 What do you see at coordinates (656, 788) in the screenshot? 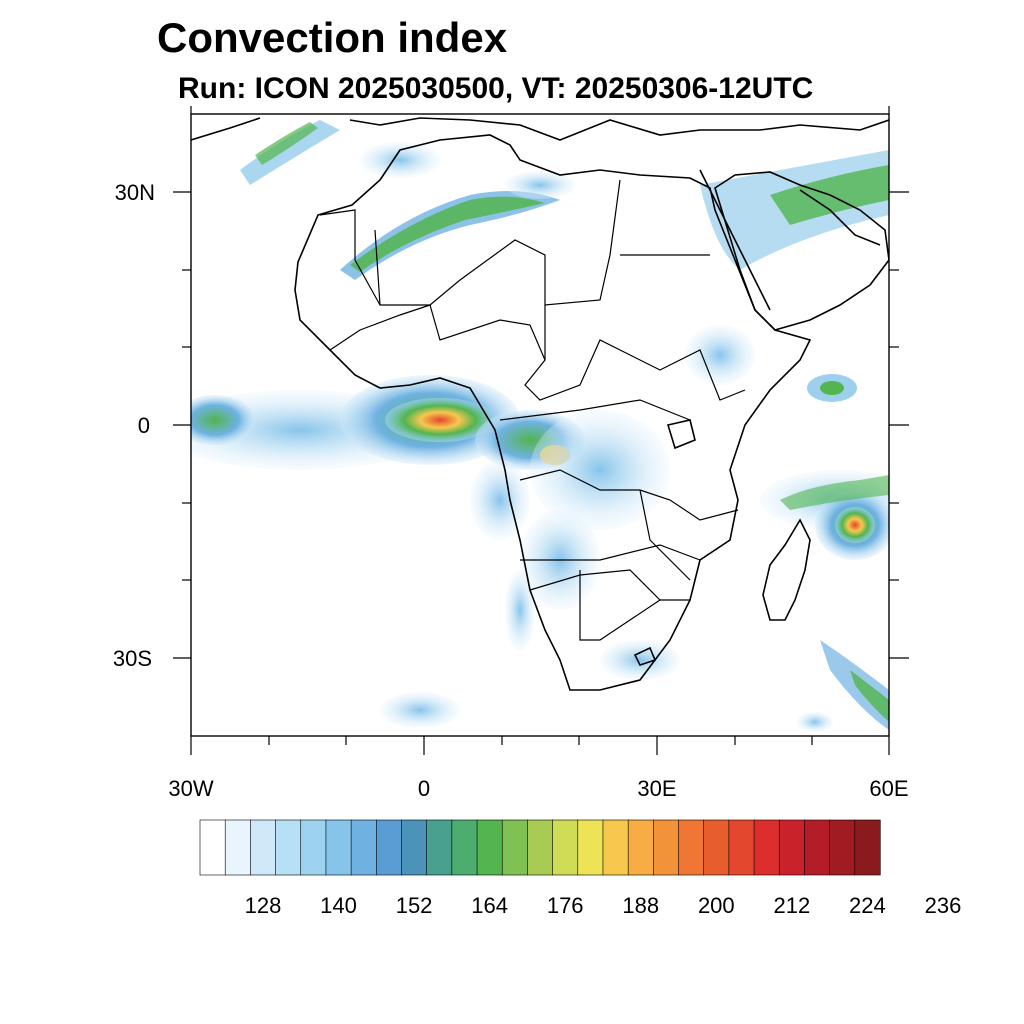
I see `lon-label-30e: 30E` at bounding box center [656, 788].